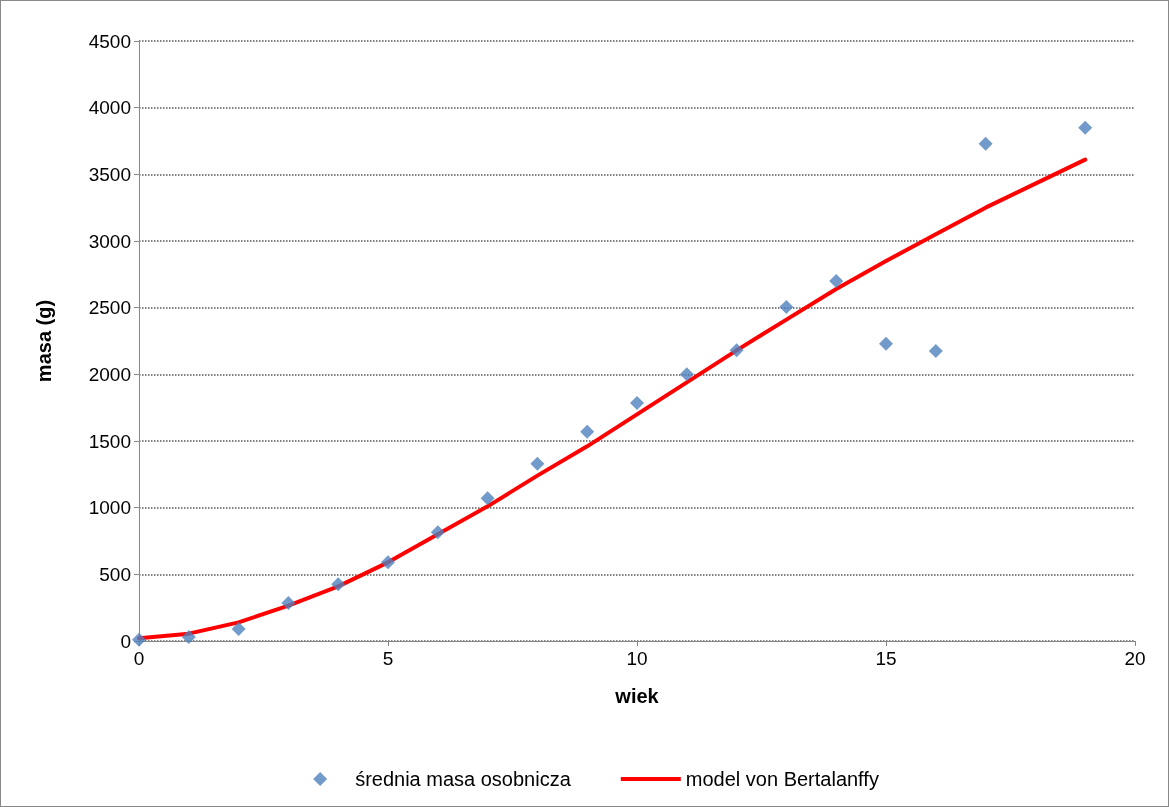 This screenshot has width=1169, height=807. I want to click on y-tick-label: 0, so click(125, 641).